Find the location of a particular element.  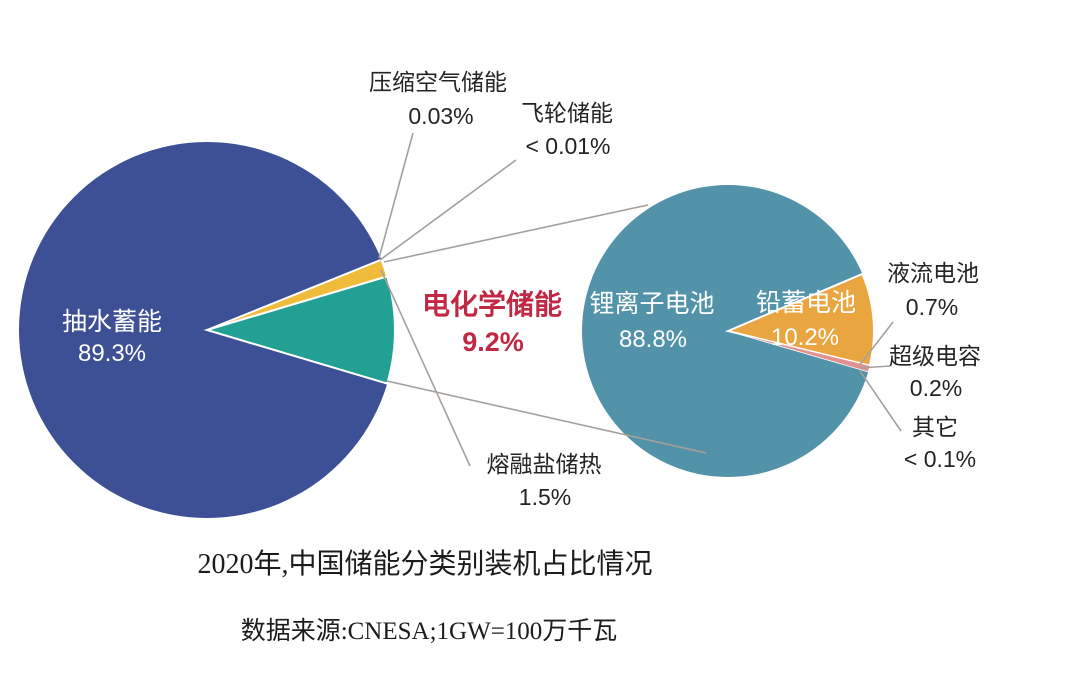

lithium-ion-label: 锂离子电池 is located at coordinates (651, 304).